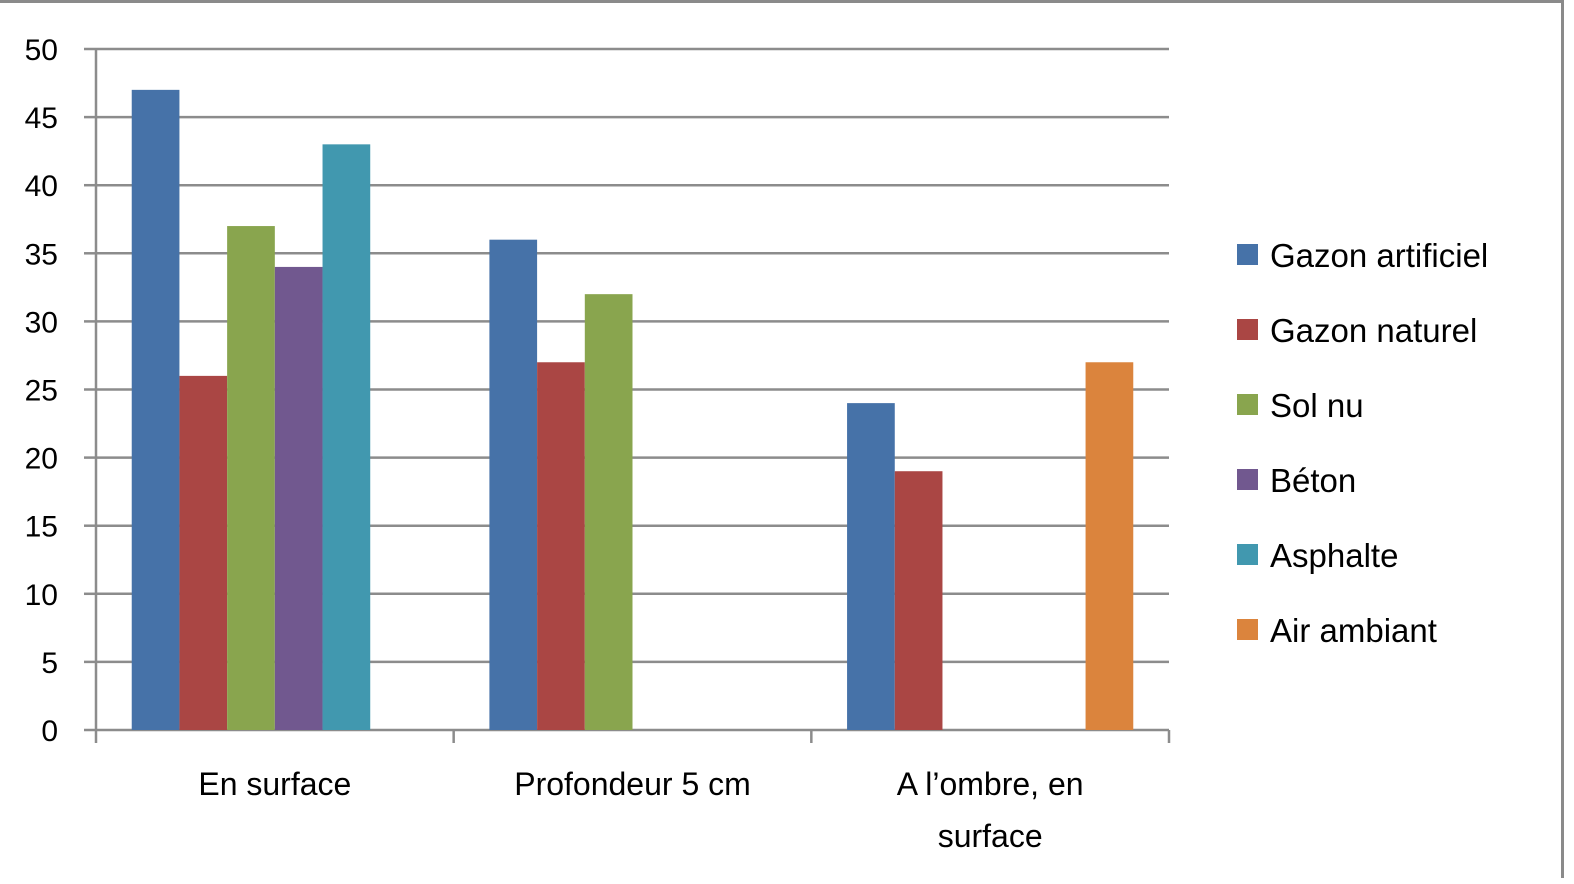 The width and height of the screenshot is (1574, 884). What do you see at coordinates (1353, 630) in the screenshot?
I see `legend-label: Air ambiant` at bounding box center [1353, 630].